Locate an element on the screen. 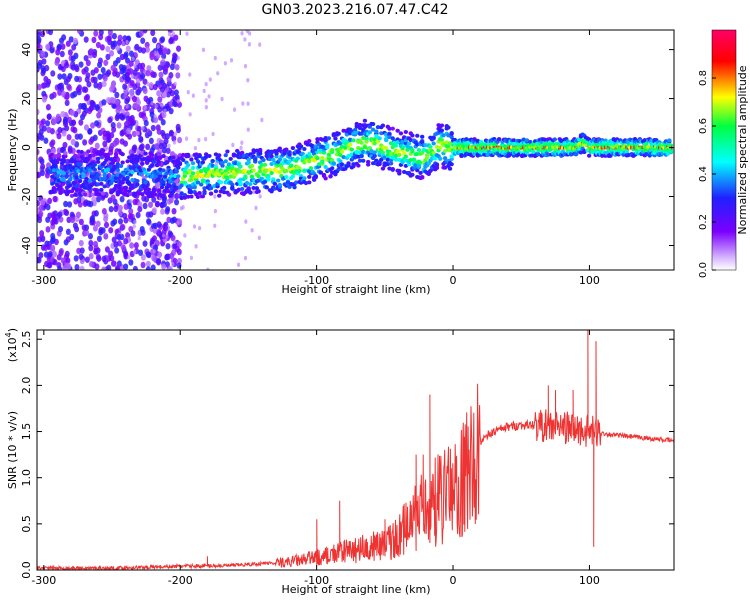 This screenshot has height=600, width=750. snr-ytick-label: 2.0 is located at coordinates (26, 386).